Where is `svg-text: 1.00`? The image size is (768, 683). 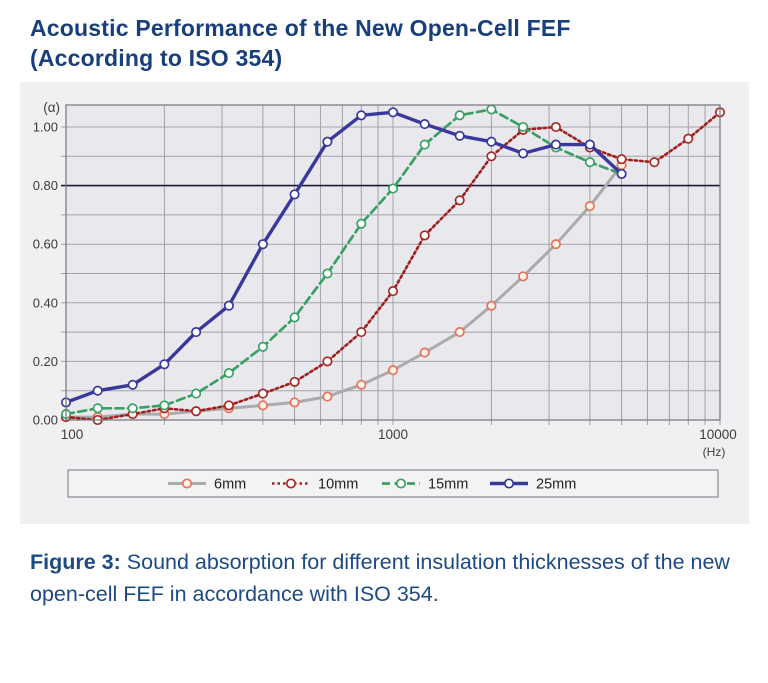
svg-text: 1.00 is located at coordinates (45, 127).